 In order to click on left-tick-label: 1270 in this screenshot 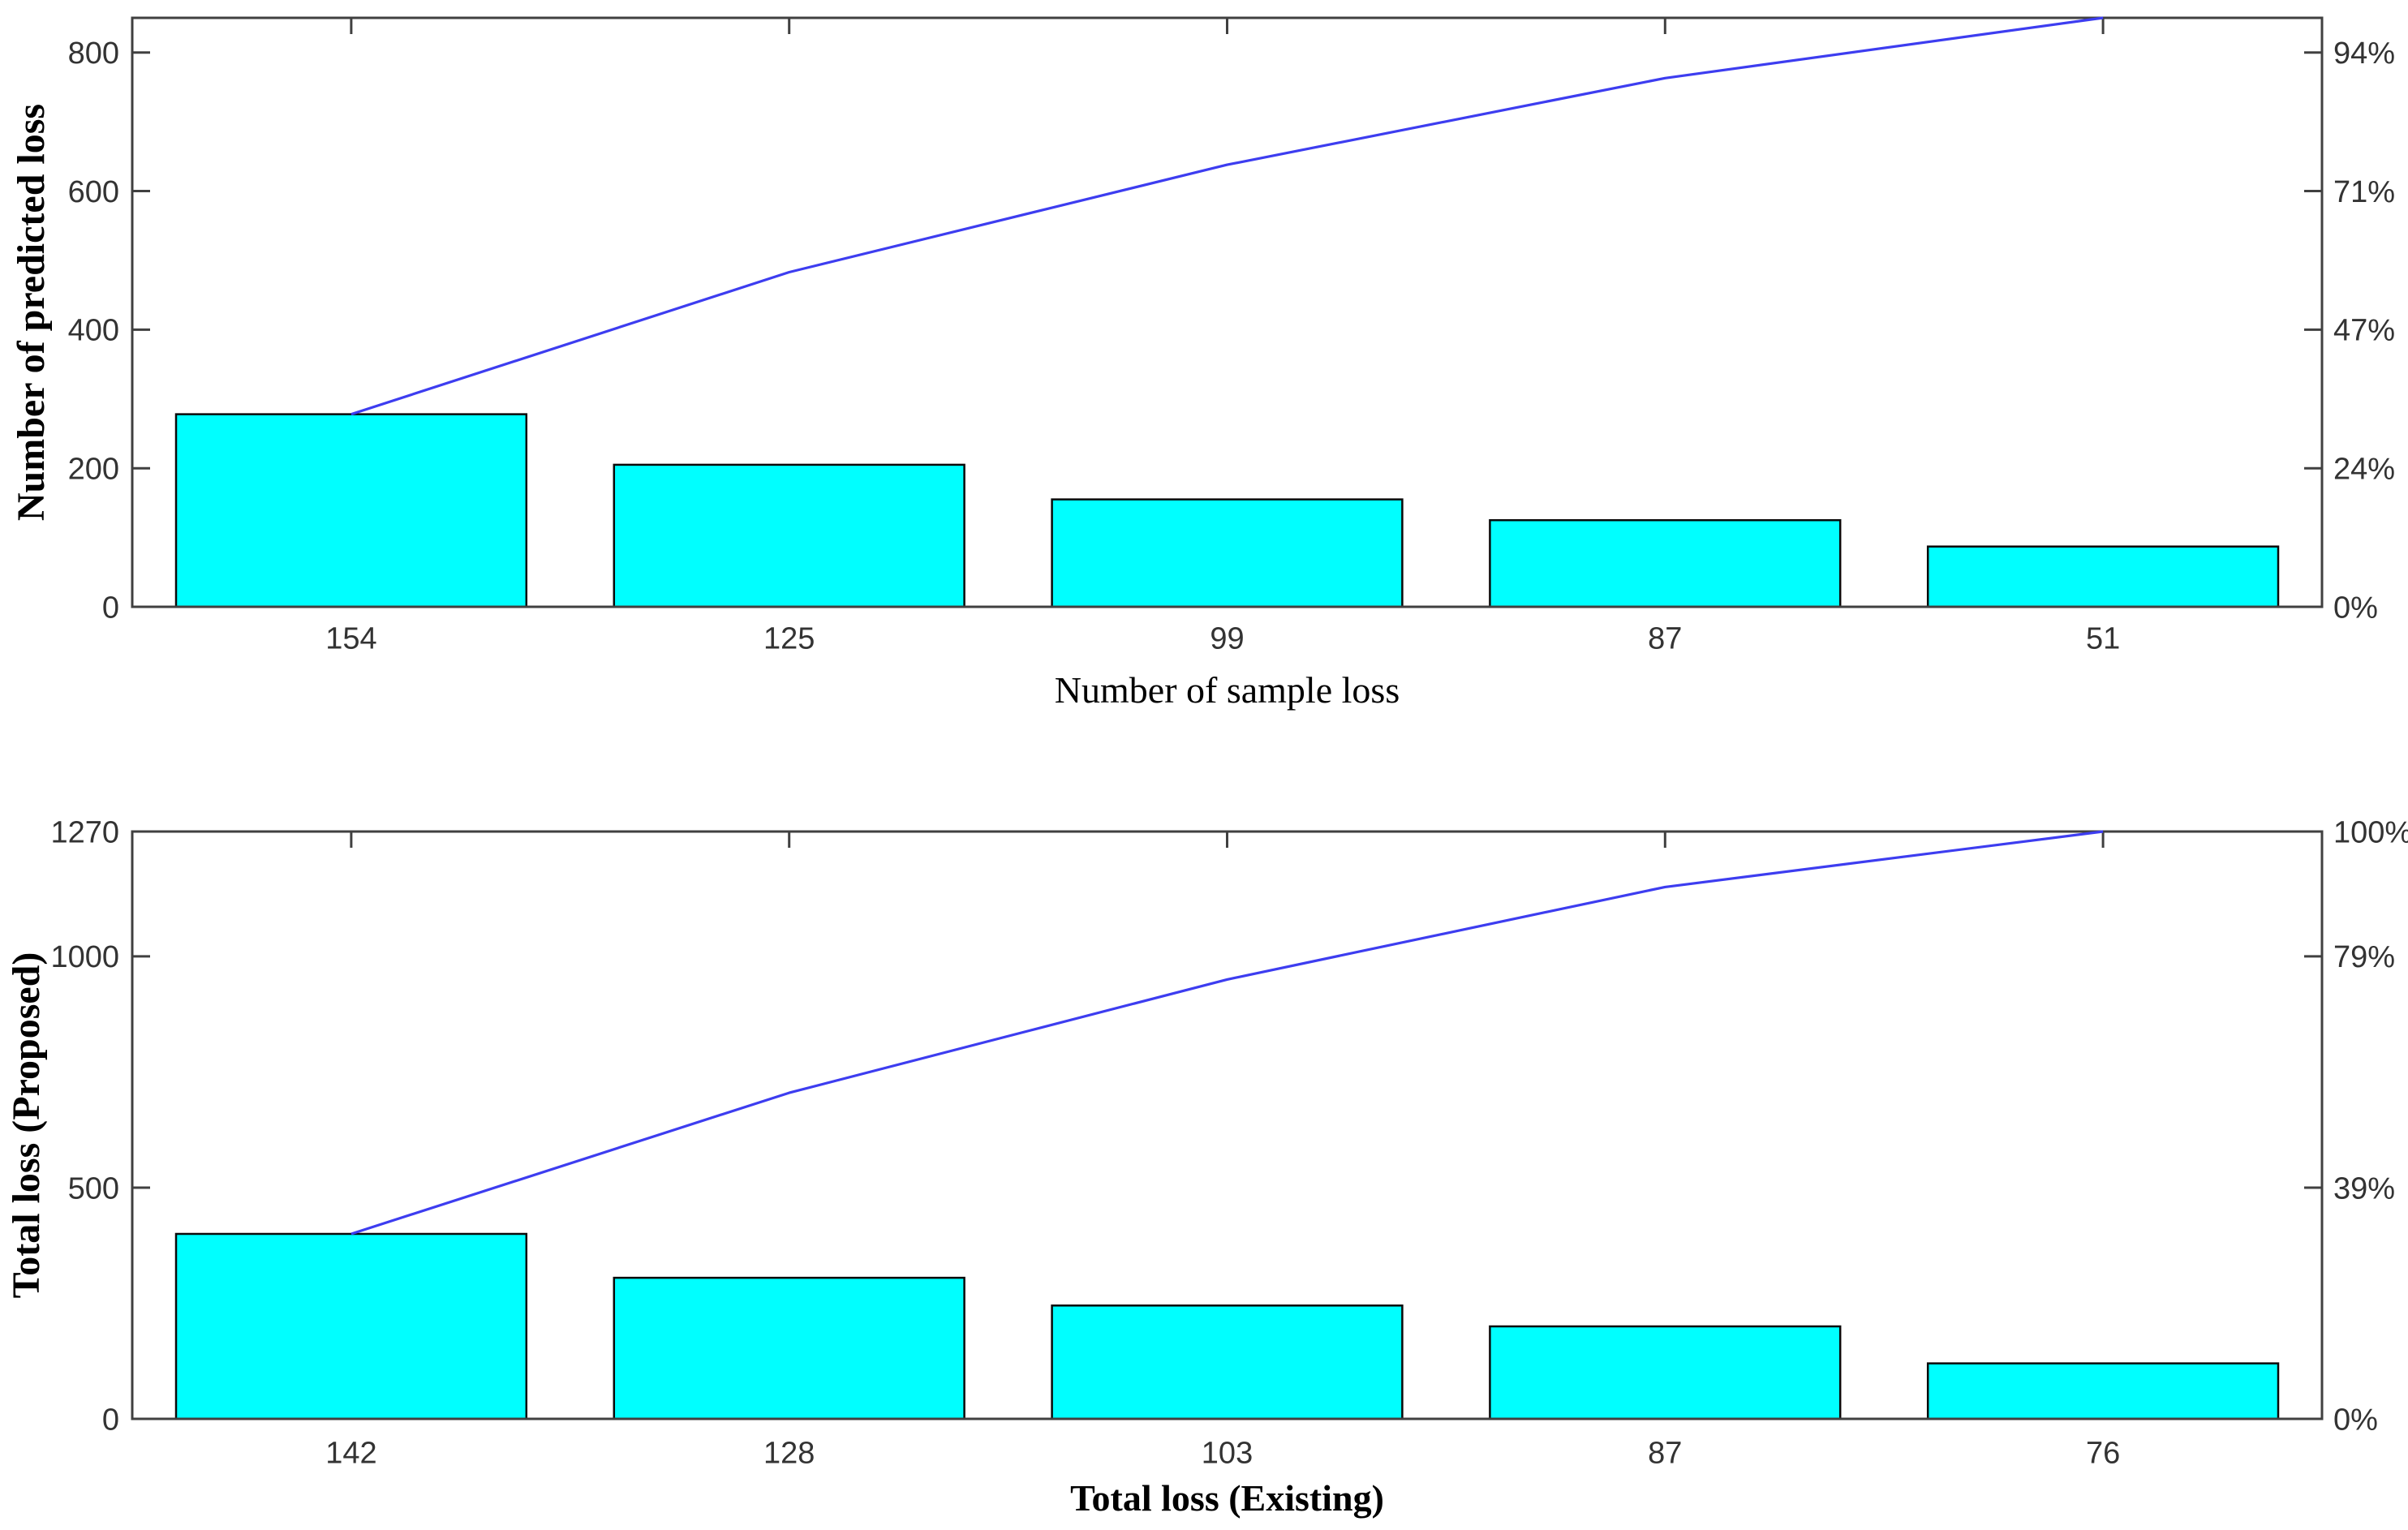, I will do `click(84, 832)`.